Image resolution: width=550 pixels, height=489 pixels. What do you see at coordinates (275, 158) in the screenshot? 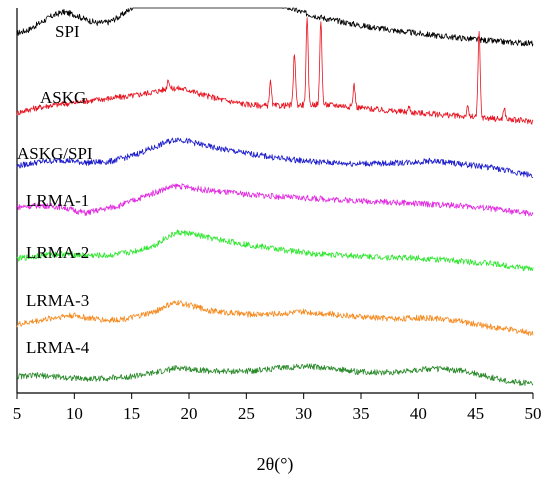
I see `trace-askg-spi` at bounding box center [275, 158].